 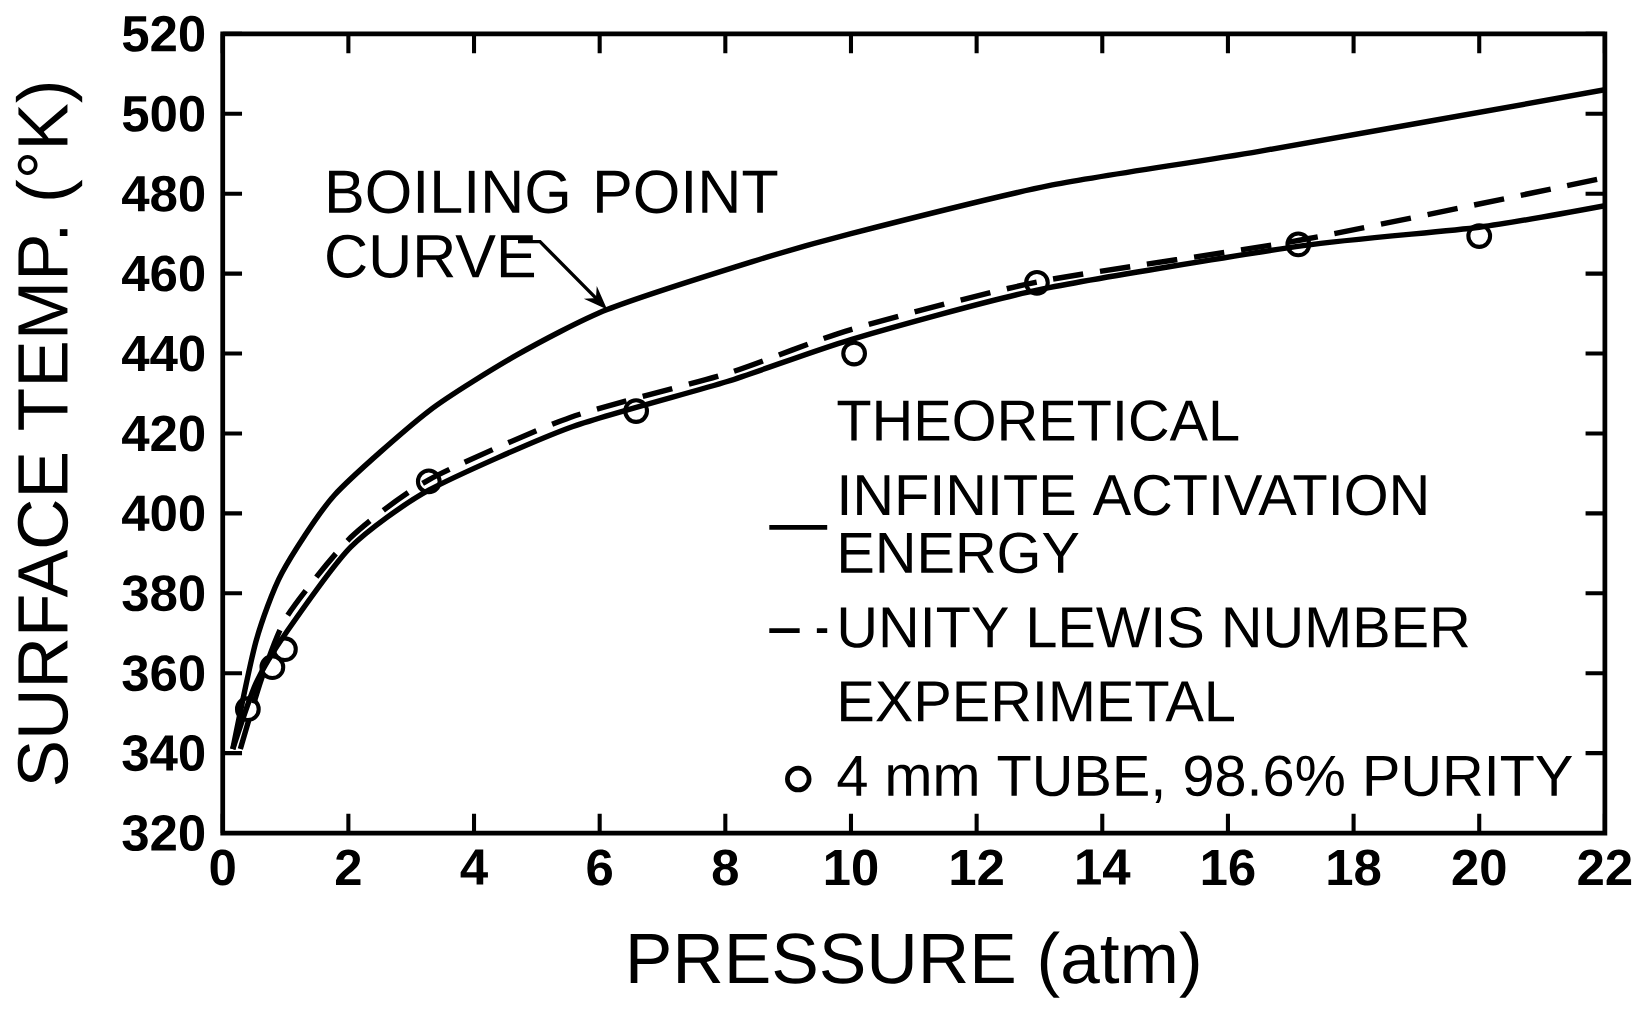 I want to click on annotation: THEORETICAL, so click(x=1038, y=421).